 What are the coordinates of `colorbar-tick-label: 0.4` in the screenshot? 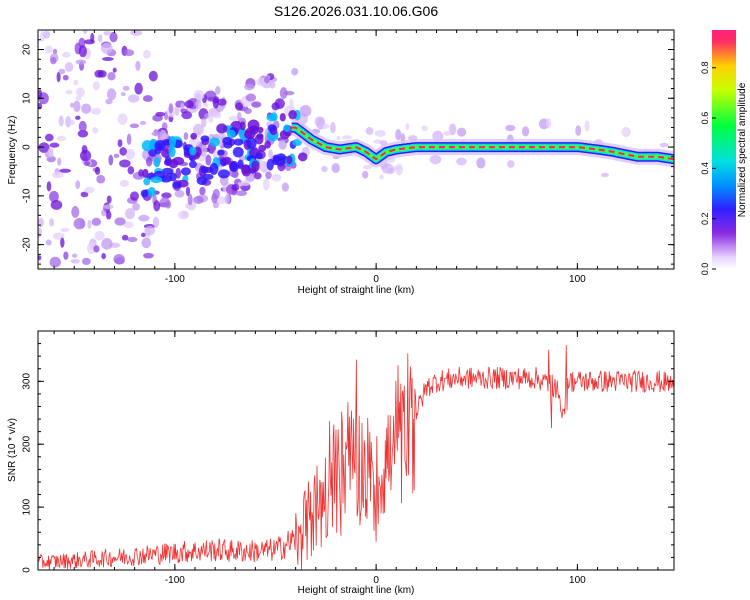 It's located at (705, 168).